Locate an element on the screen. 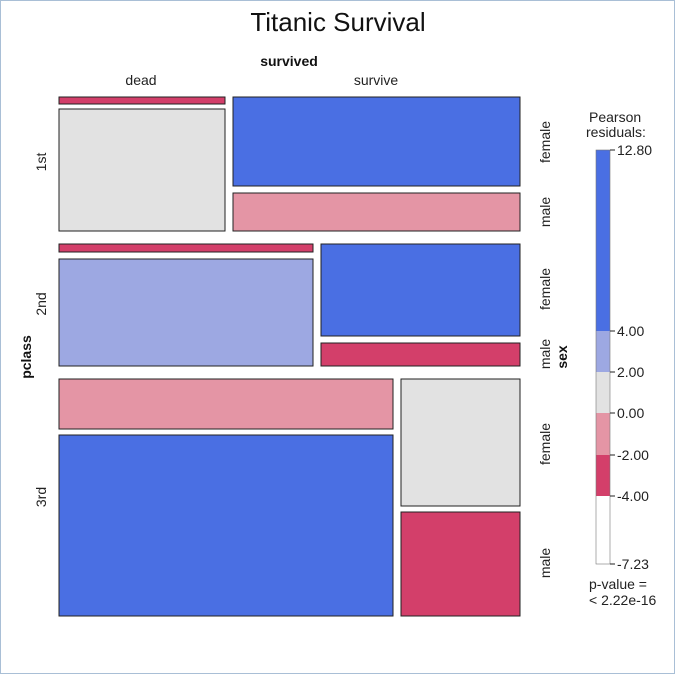  residual-legend: 12.80 4.00 2.00 0.00 -2.00 -4.00 -7.23 is located at coordinates (623, 357).